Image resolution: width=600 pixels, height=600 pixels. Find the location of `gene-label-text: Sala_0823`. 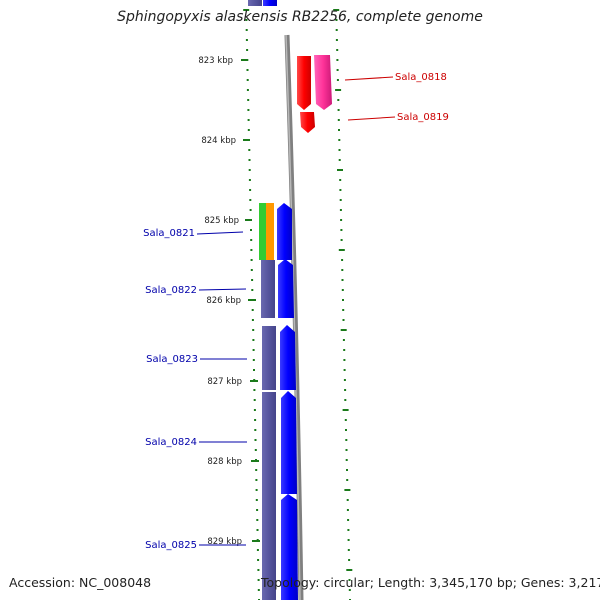

gene-label-text: Sala_0823 is located at coordinates (172, 359).